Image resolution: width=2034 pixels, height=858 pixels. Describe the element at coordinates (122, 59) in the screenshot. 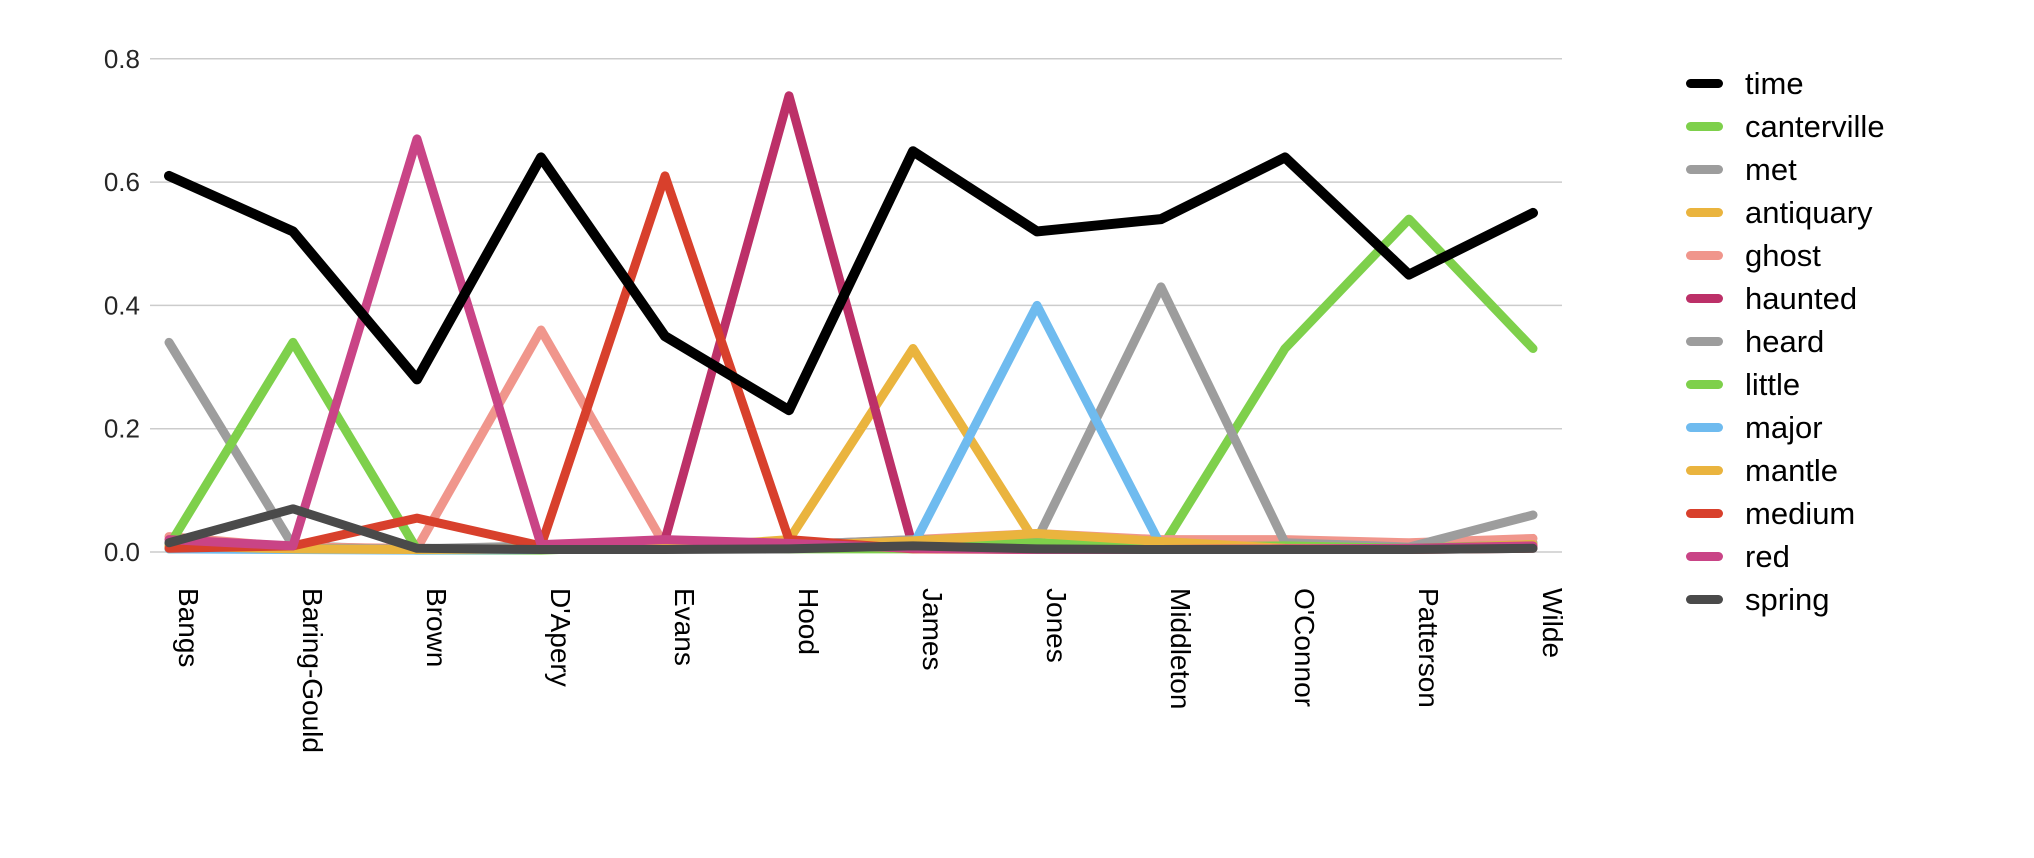

I see `y-tick-label: 0.8` at that location.